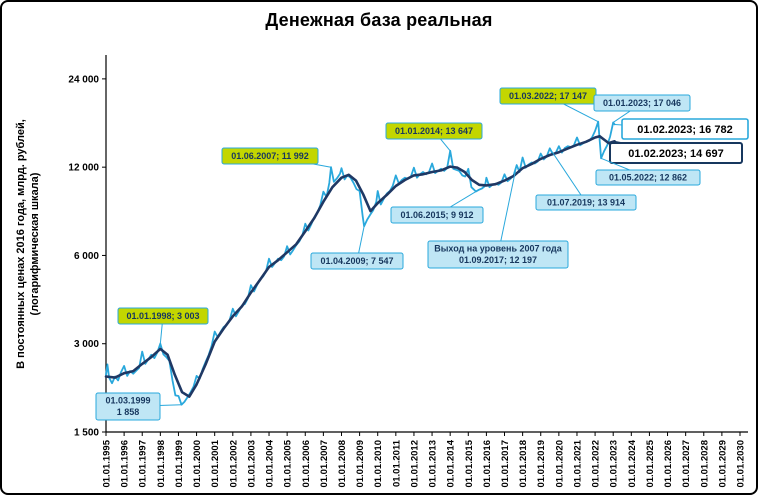  I want to click on callout-2023-feb-smoothed: 01.02.2023; 14 697, so click(676, 152).